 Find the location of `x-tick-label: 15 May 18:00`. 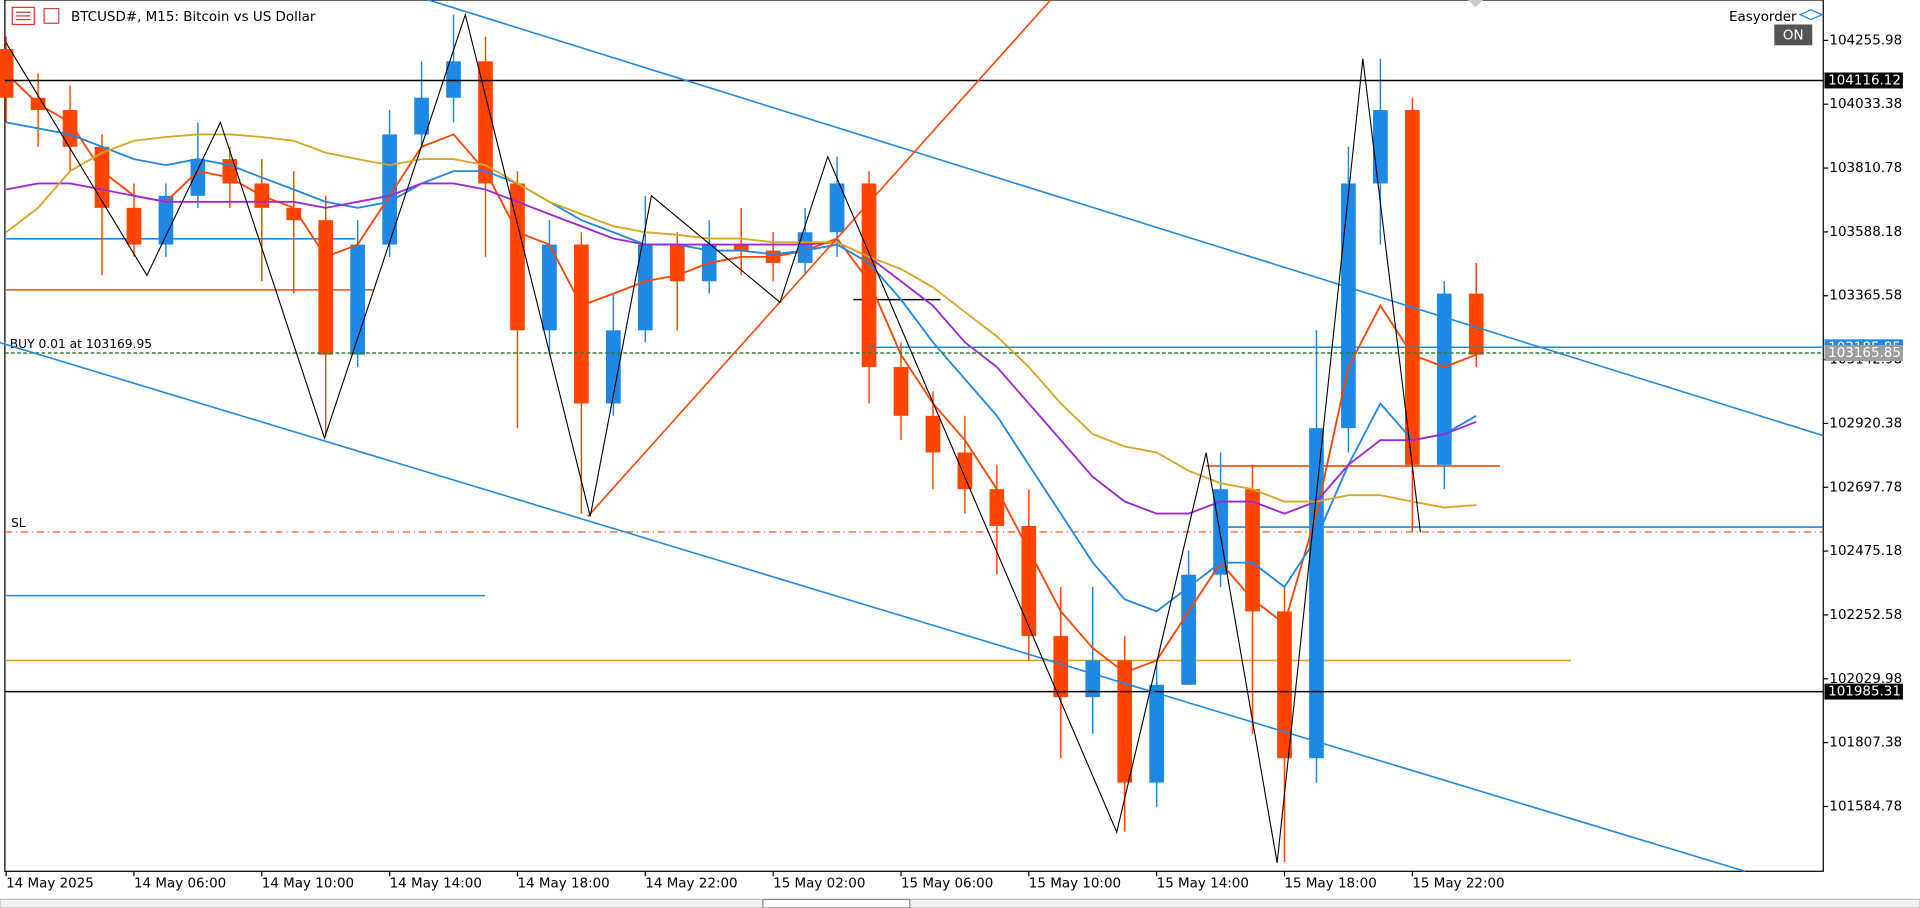

x-tick-label: 15 May 18:00 is located at coordinates (1330, 884).